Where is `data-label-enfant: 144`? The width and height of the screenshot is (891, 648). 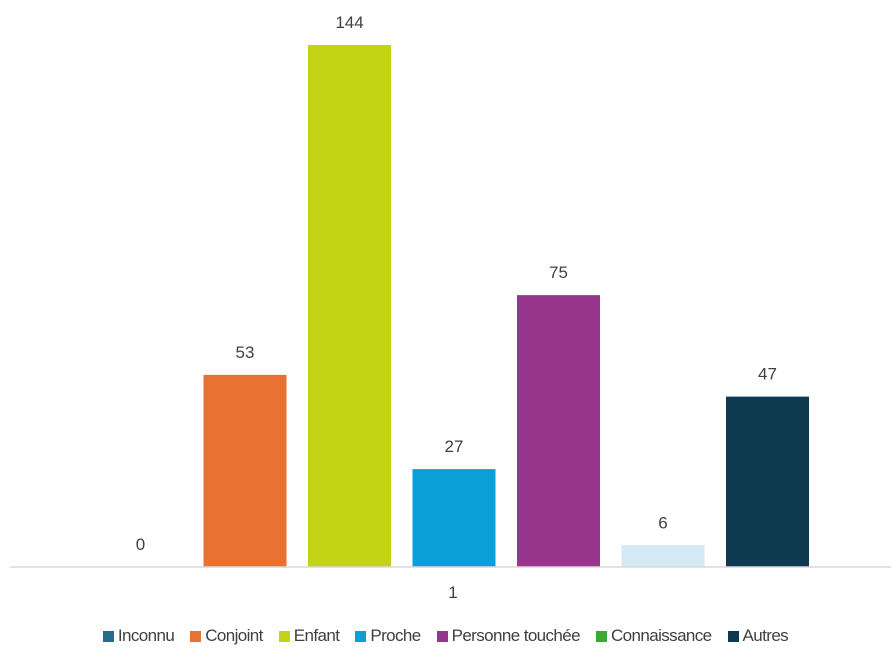
data-label-enfant: 144 is located at coordinates (349, 22).